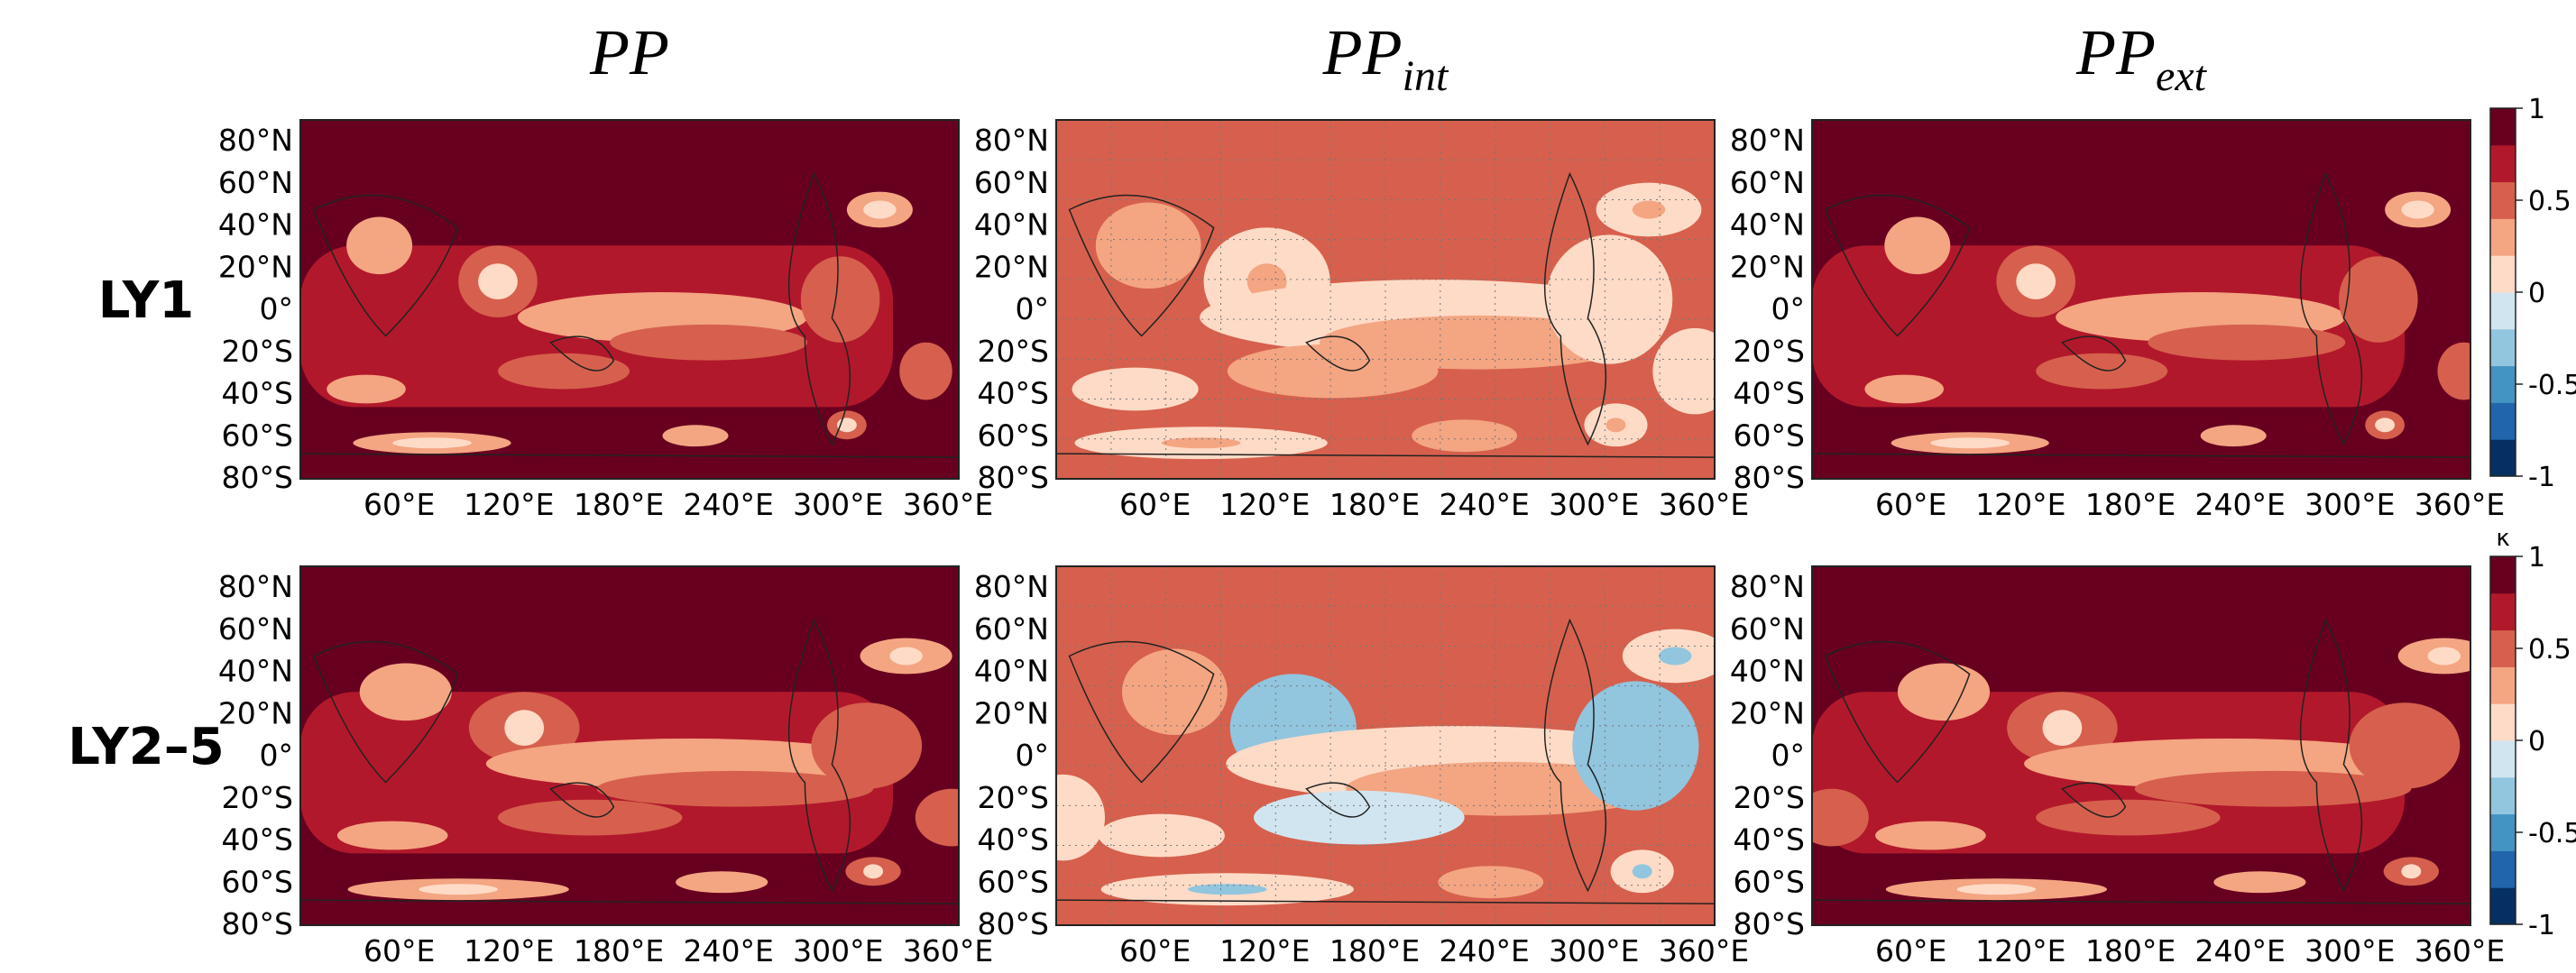  What do you see at coordinates (1768, 629) in the screenshot?
I see `lat-tick-label: 60°N` at bounding box center [1768, 629].